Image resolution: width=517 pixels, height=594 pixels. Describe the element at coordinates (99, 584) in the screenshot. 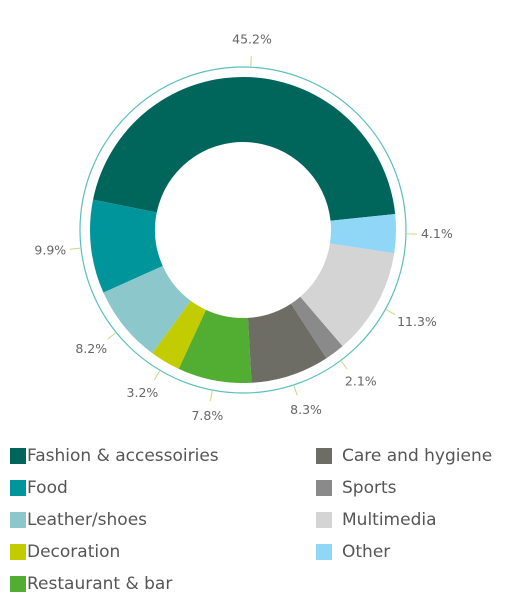

I see `legend-label: Restaurant & bar` at that location.